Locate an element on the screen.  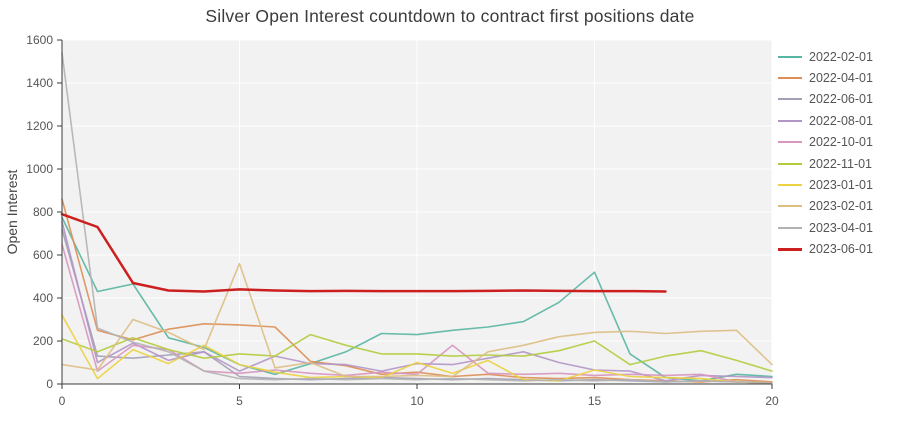
x-tick-label: 0 is located at coordinates (62, 401).